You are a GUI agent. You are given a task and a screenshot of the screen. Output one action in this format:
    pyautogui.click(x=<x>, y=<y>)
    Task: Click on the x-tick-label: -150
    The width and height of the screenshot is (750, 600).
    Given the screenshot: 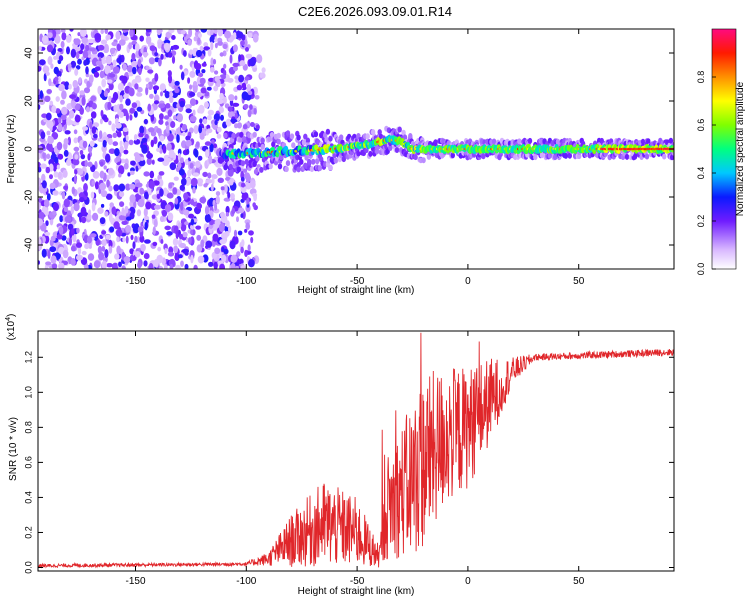 What is the action you would take?
    pyautogui.click(x=135, y=581)
    